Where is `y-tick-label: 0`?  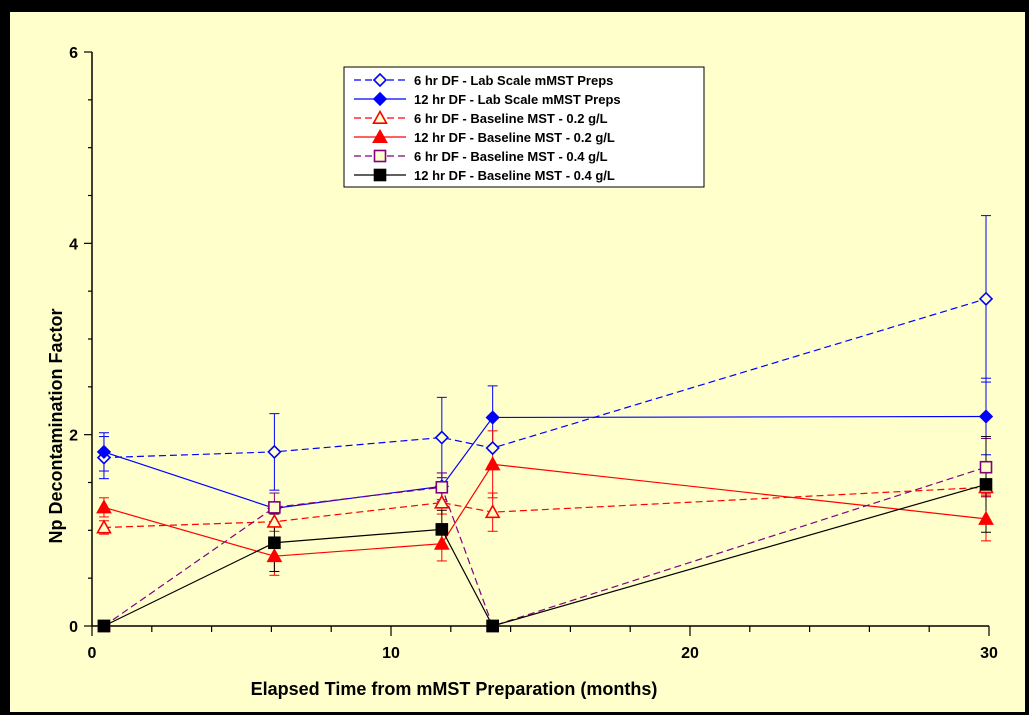
y-tick-label: 0 is located at coordinates (73, 627).